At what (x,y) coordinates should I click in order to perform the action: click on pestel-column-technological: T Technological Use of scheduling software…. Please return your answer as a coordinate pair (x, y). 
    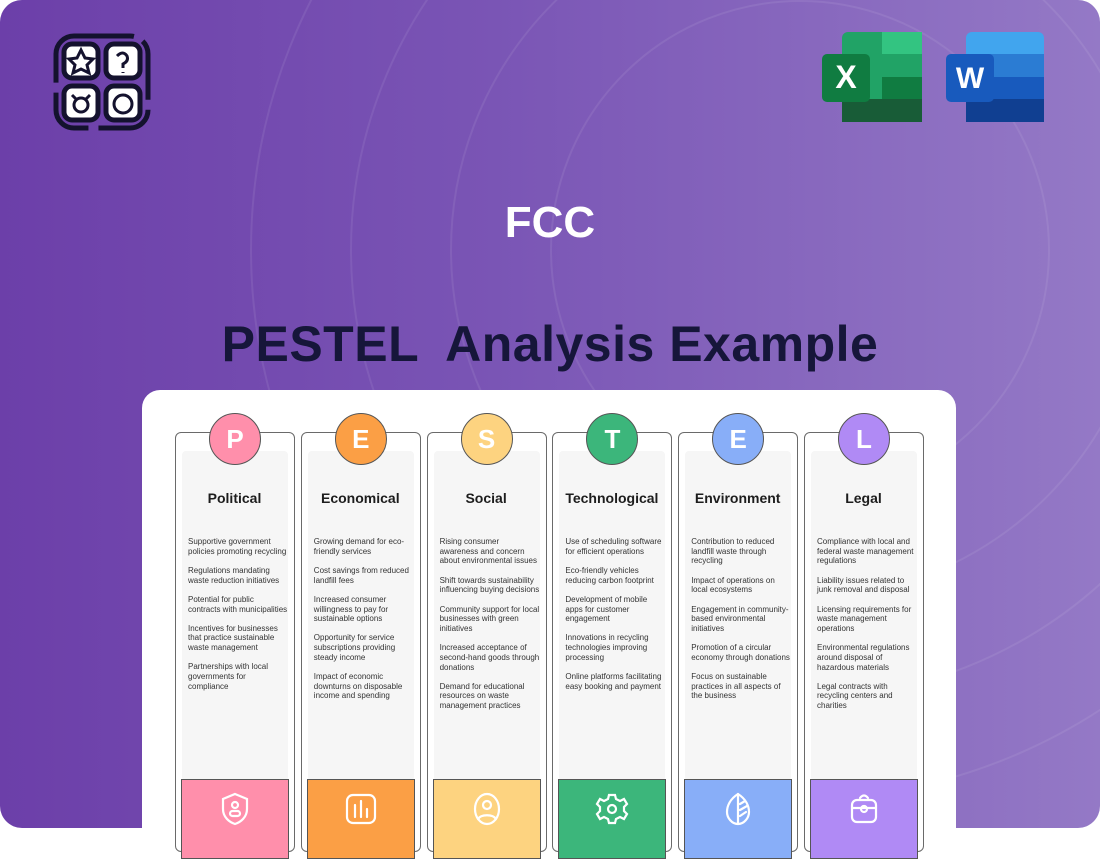
    Looking at the image, I should click on (612, 636).